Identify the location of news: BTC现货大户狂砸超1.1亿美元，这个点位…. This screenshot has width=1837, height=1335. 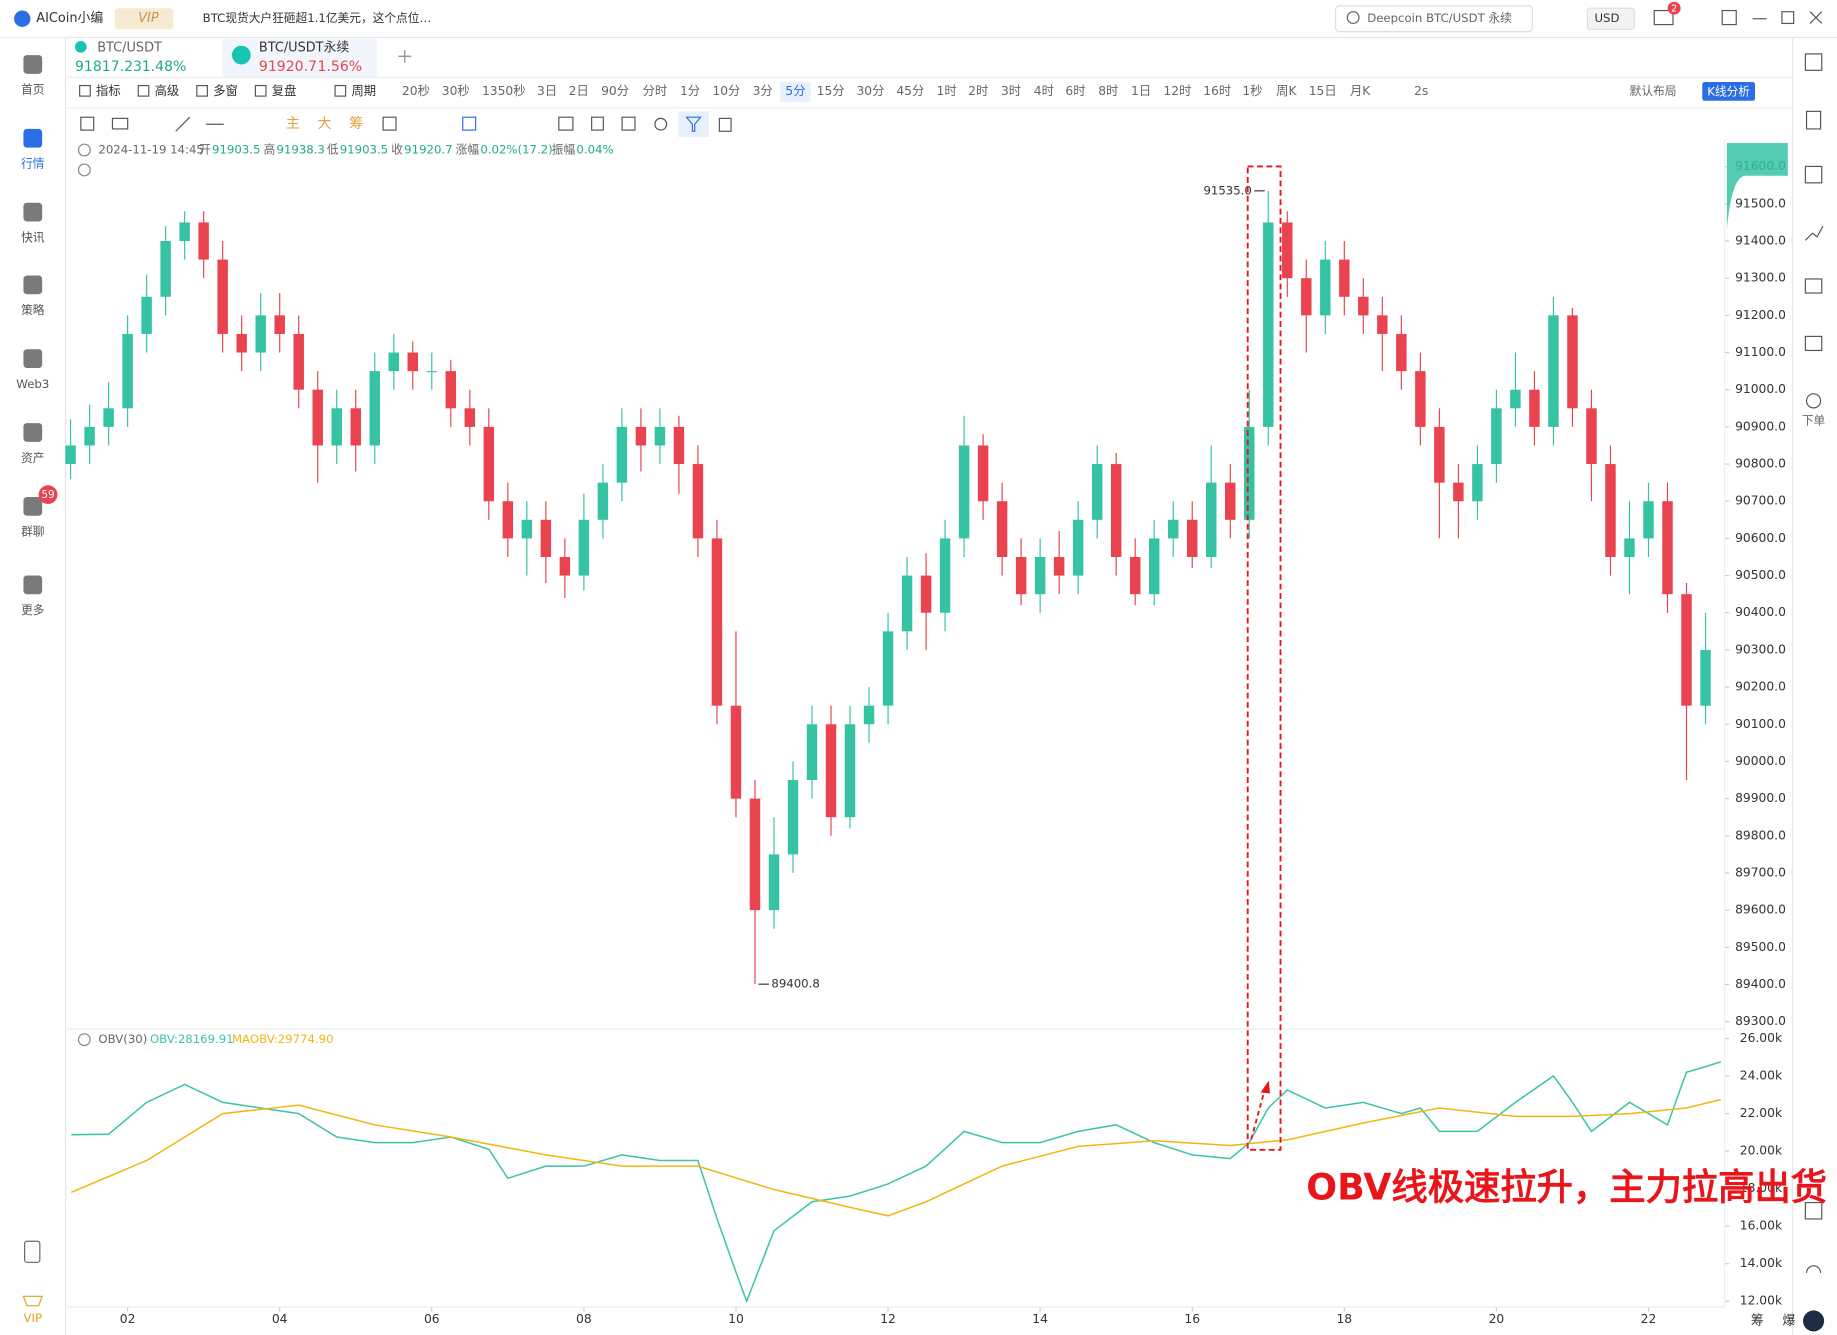
(317, 18).